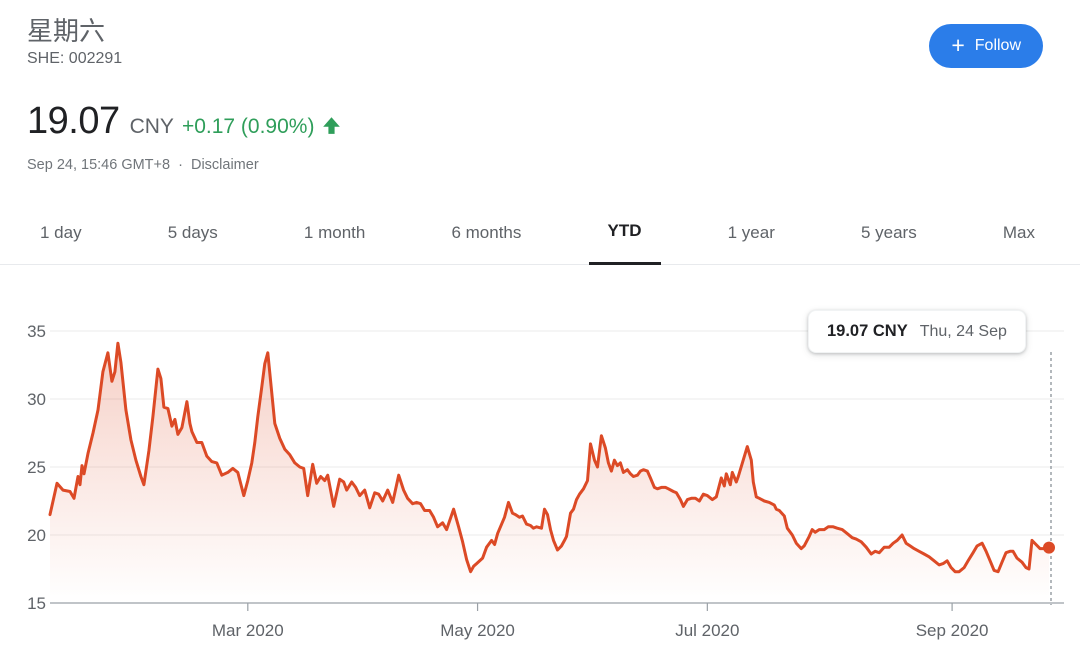 The height and width of the screenshot is (661, 1080). Describe the element at coordinates (334, 232) in the screenshot. I see `tab-1-month: 1 month` at that location.